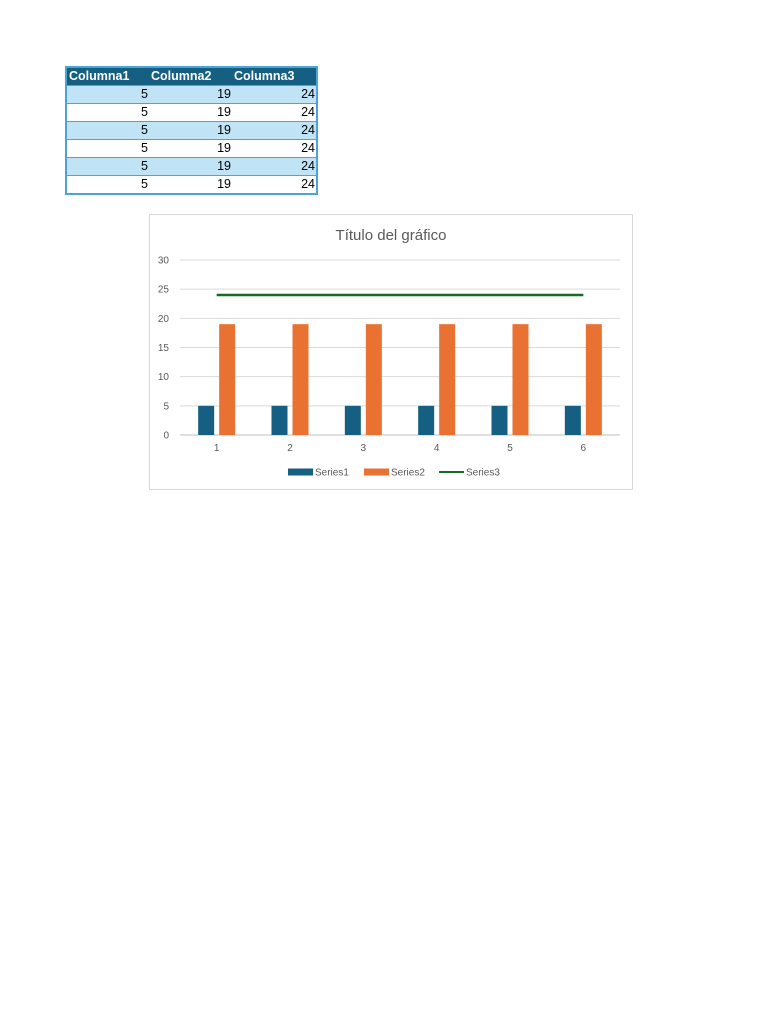  I want to click on y-tick-label: 20, so click(164, 319).